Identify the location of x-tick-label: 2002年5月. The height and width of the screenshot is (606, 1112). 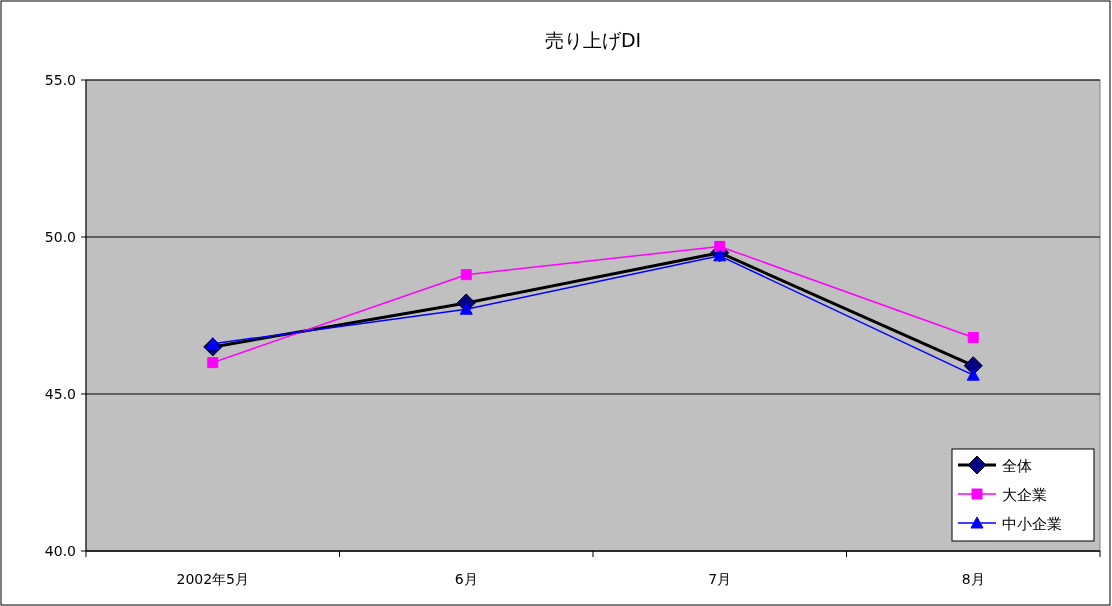
(213, 579).